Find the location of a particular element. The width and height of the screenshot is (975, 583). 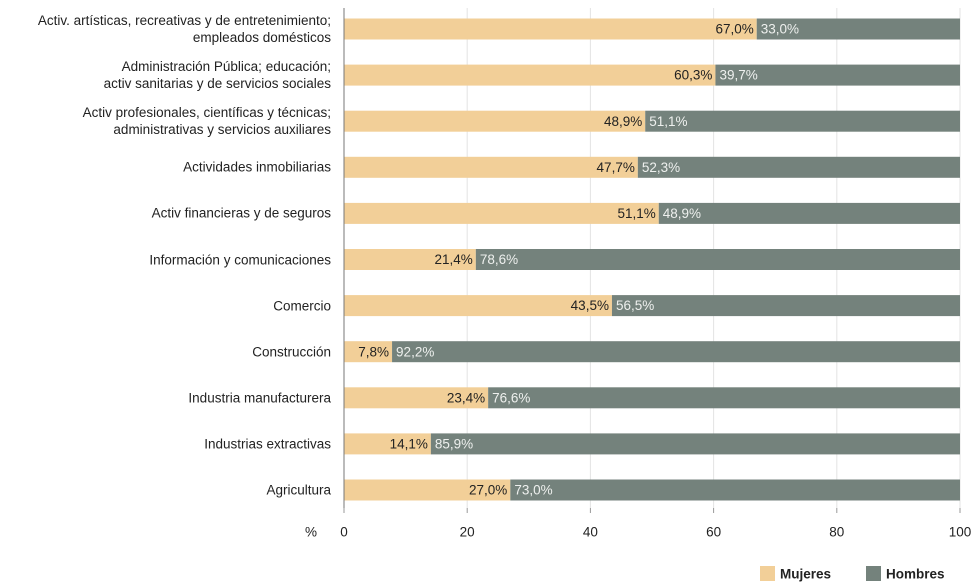

value-label: 27,0% is located at coordinates (488, 490).